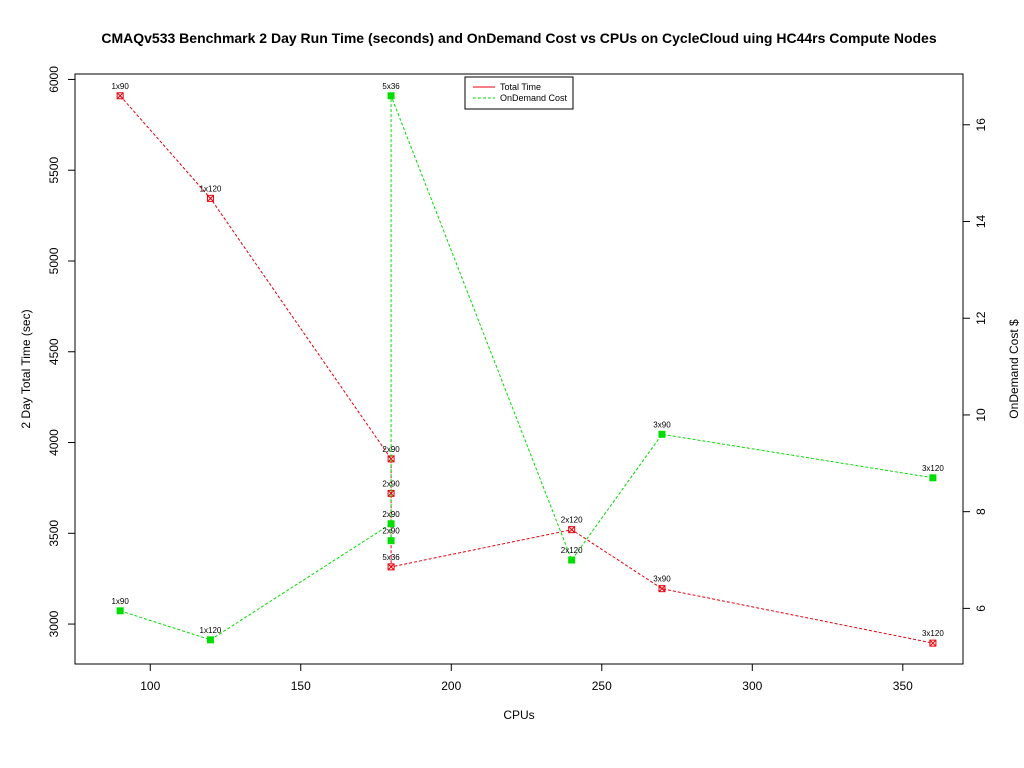 Image resolution: width=1024 pixels, height=768 pixels. Describe the element at coordinates (54, 260) in the screenshot. I see `y-left-tick-label: 5000` at that location.